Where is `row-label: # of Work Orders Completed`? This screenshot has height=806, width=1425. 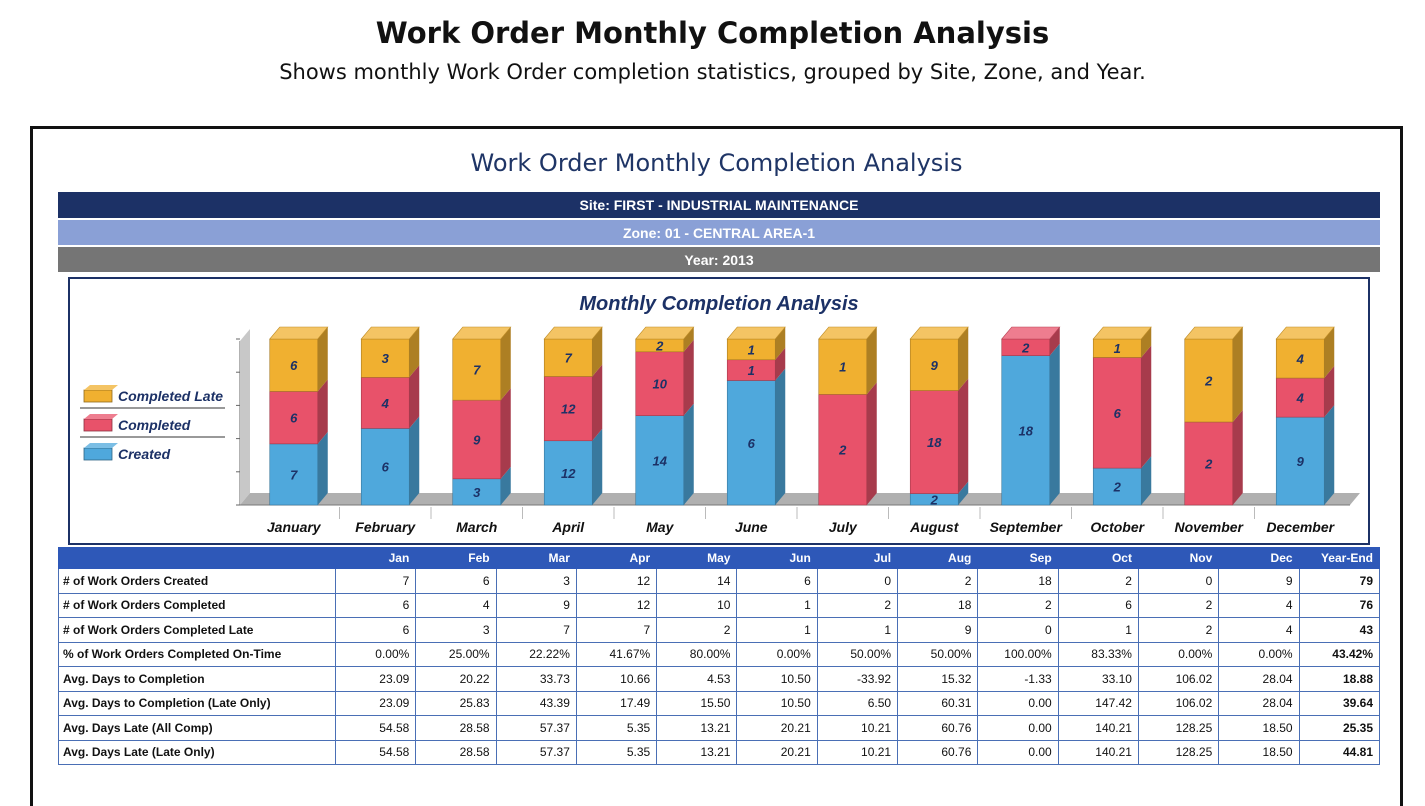
row-label: # of Work Orders Completed is located at coordinates (197, 605).